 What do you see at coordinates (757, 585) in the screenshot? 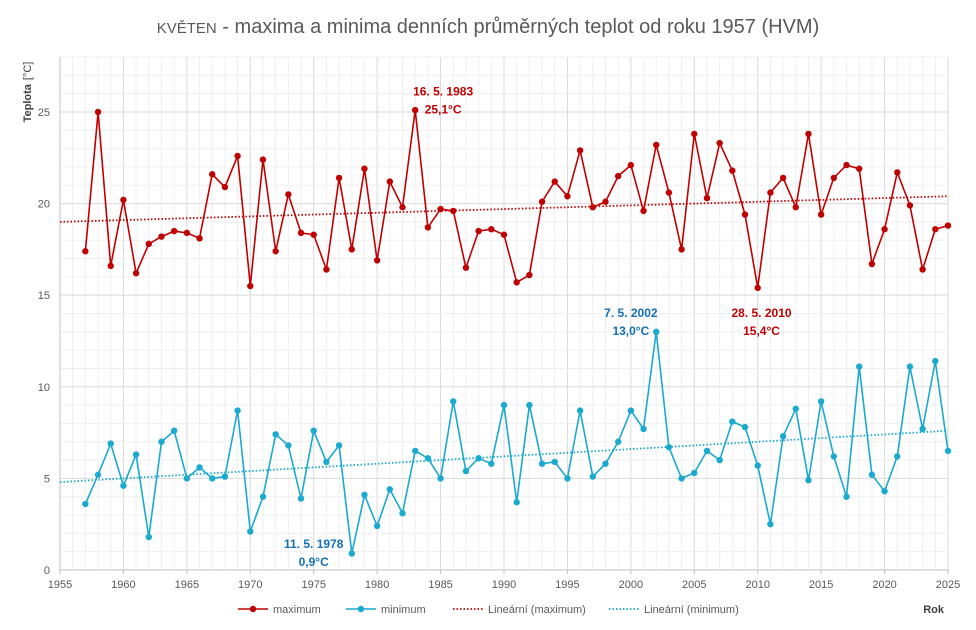
I see `x-tick-label: 2010` at bounding box center [757, 585].